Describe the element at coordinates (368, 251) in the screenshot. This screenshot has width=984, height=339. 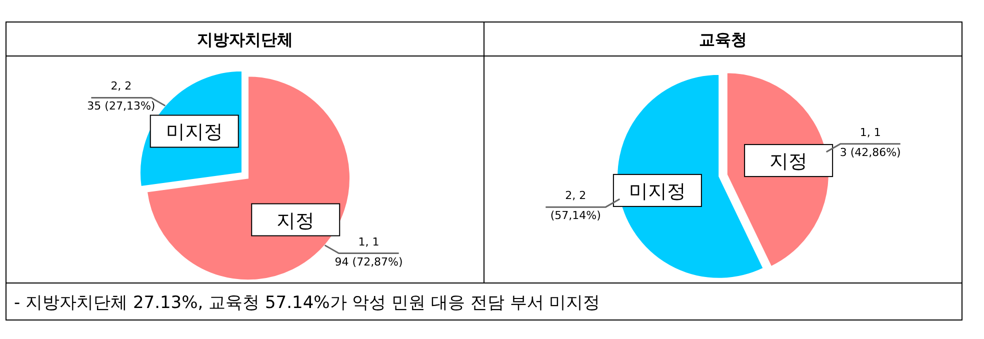
I see `data-label: 1, 1 94 (72,87%)` at that location.